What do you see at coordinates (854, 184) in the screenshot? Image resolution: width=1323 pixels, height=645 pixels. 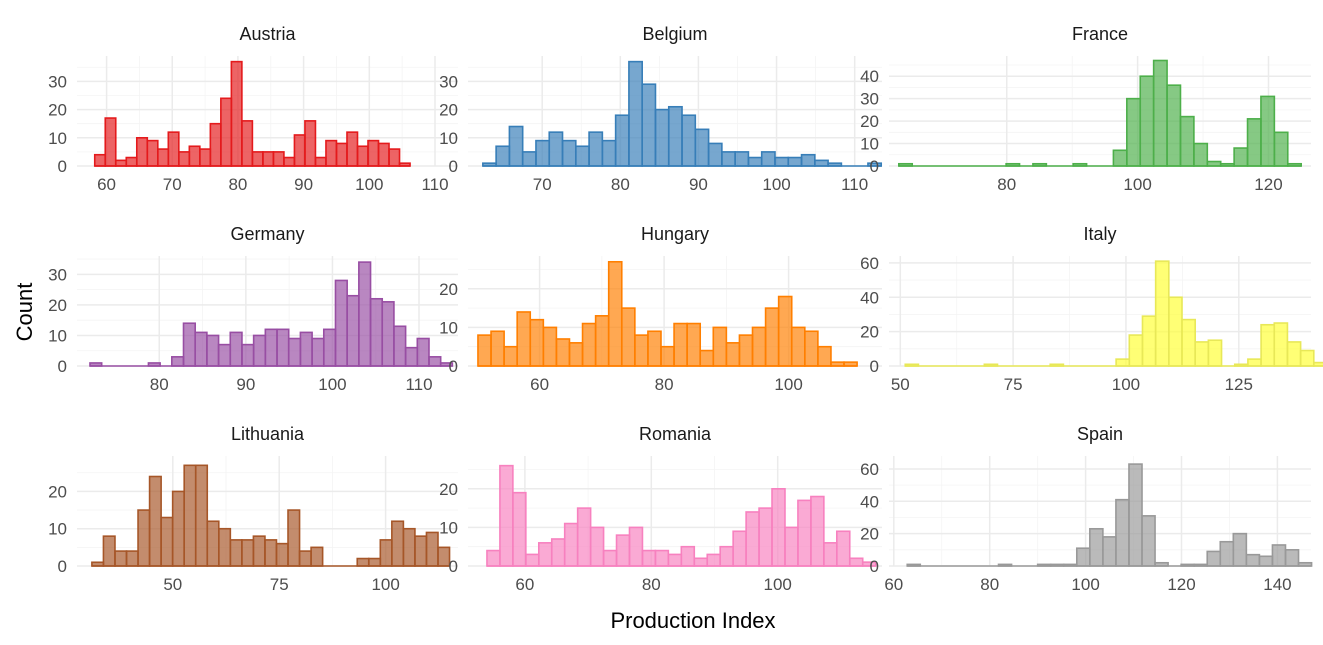 I see `x-tick-label: 110` at bounding box center [854, 184].